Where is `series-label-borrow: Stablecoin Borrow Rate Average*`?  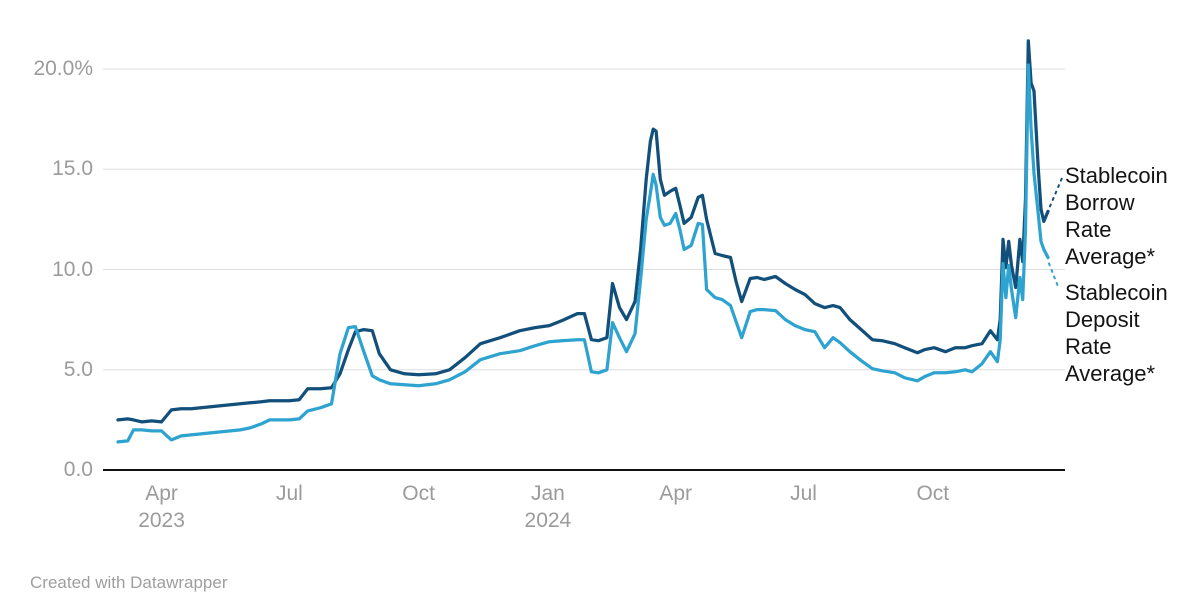 series-label-borrow: Stablecoin Borrow Rate Average* is located at coordinates (1132, 216).